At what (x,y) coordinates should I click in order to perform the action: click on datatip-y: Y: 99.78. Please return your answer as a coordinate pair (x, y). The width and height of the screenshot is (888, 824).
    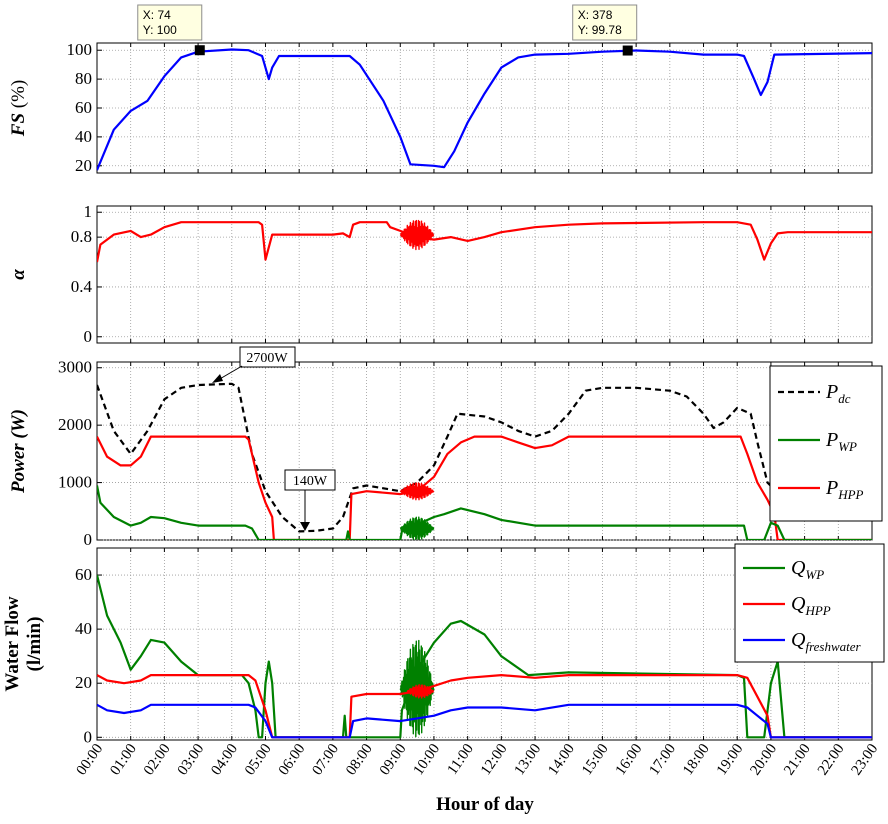
    Looking at the image, I should click on (600, 30).